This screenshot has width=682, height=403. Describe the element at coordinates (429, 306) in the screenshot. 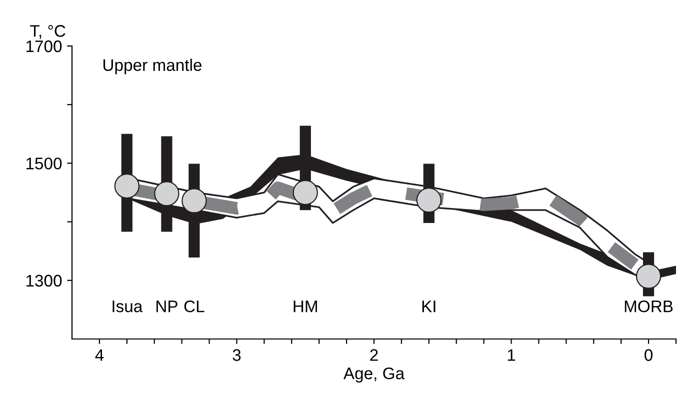

I see `annotation: KI` at that location.